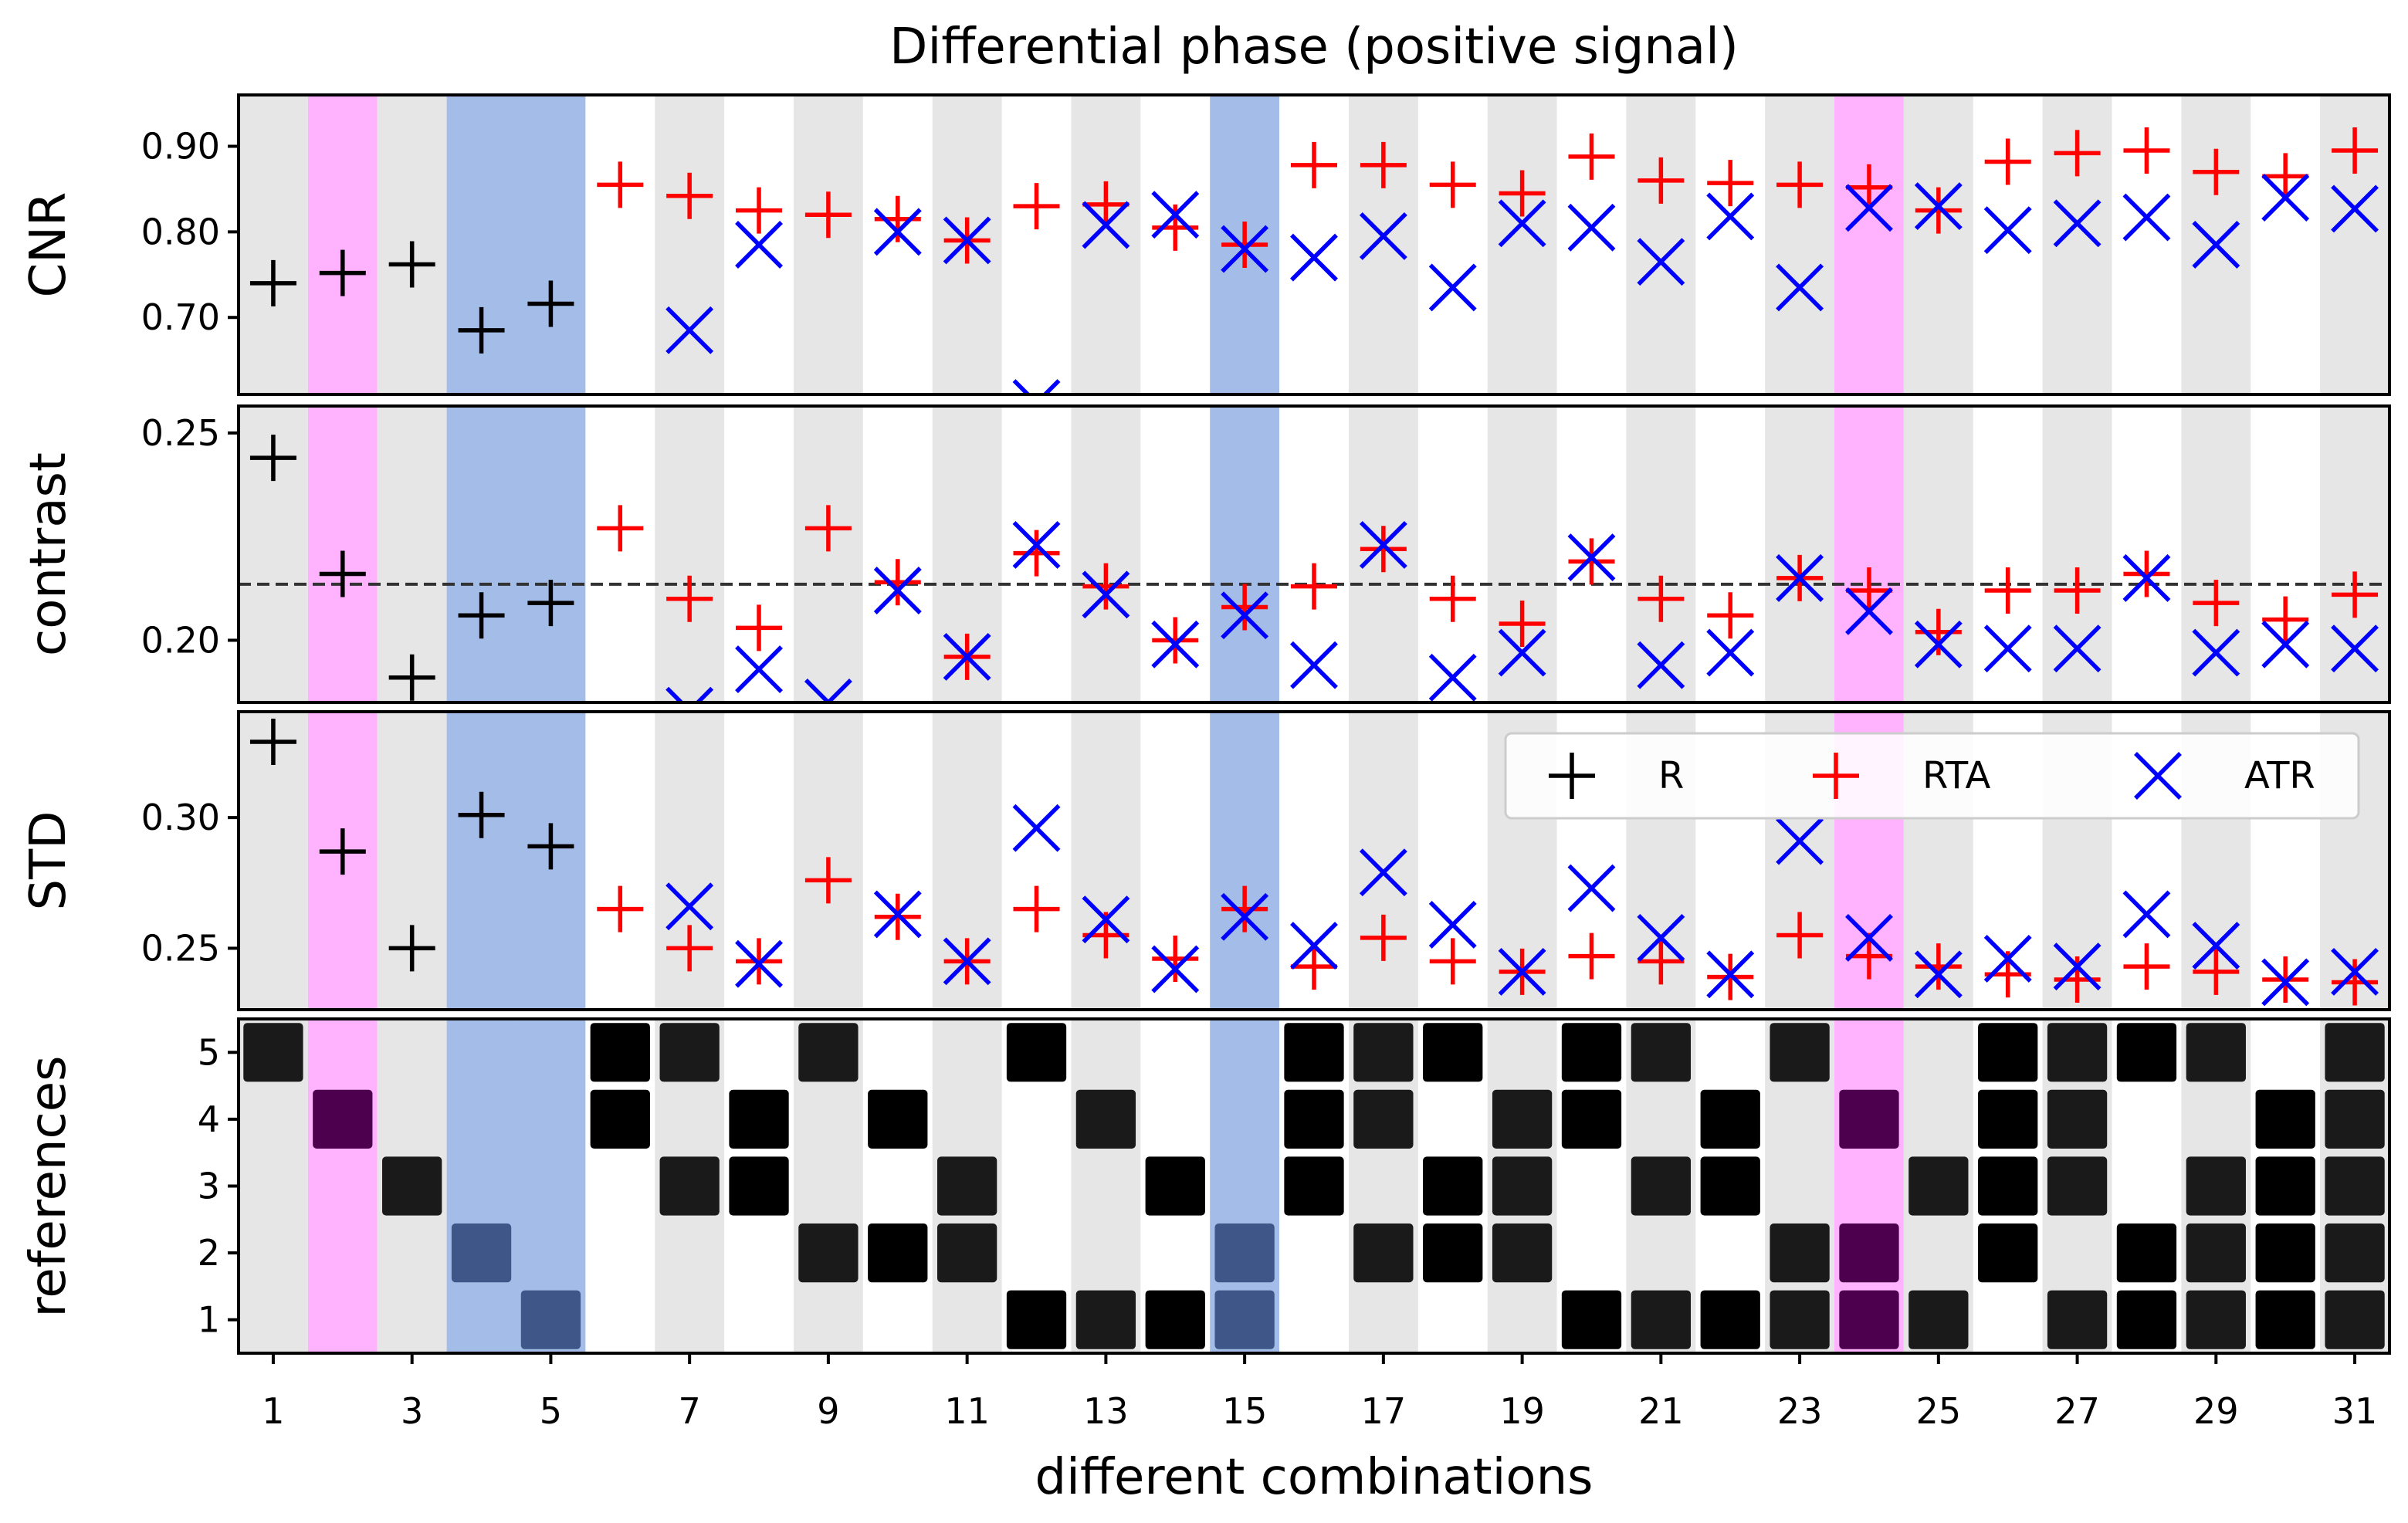  What do you see at coordinates (180, 433) in the screenshot?
I see `panel-contrast-ytick-label-1: 0.25` at bounding box center [180, 433].